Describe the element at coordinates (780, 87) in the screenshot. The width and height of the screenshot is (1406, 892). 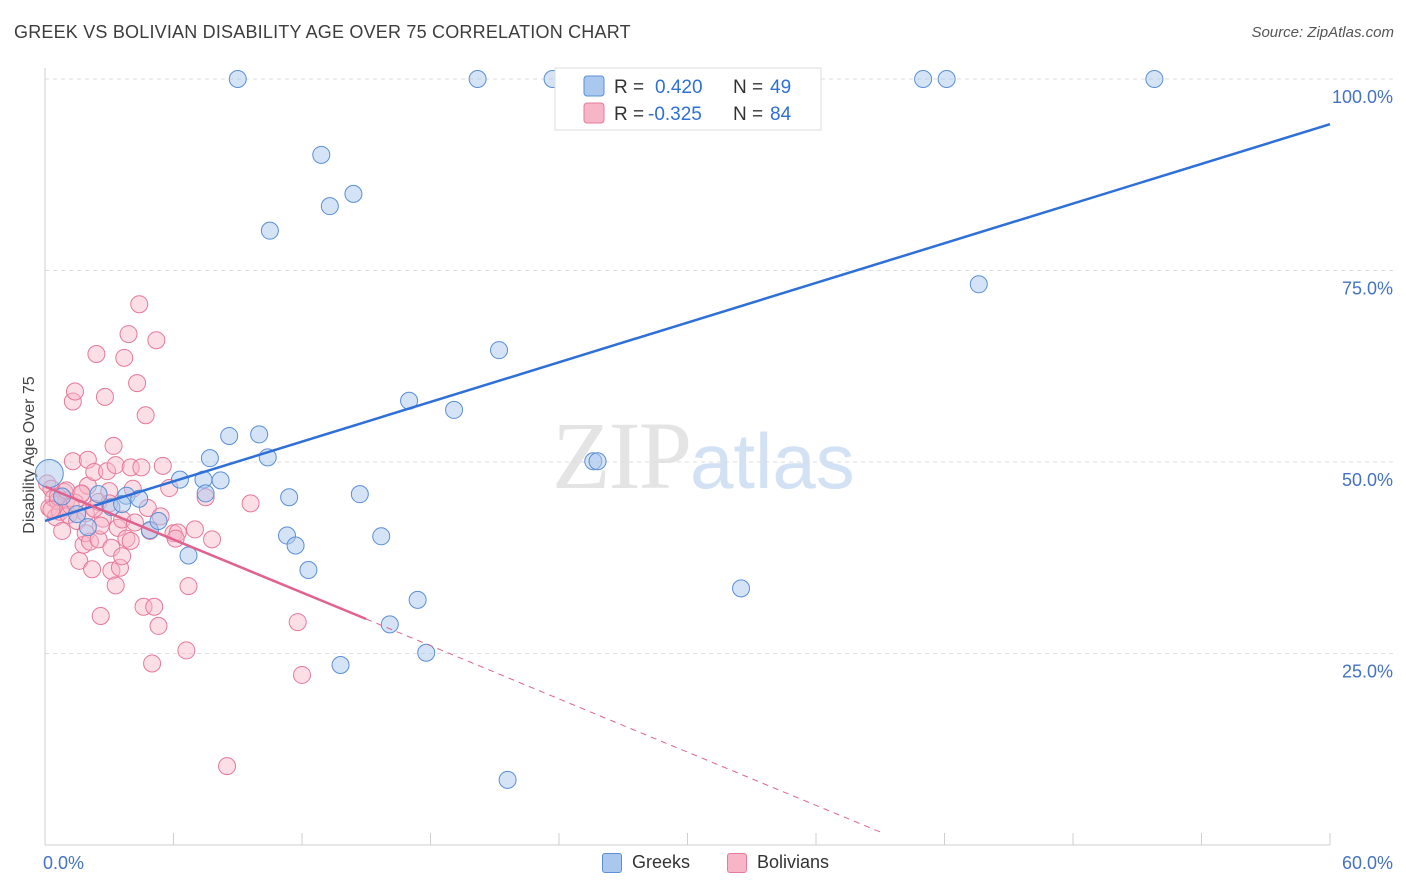
I see `legend-greeks-n-value: 49` at that location.